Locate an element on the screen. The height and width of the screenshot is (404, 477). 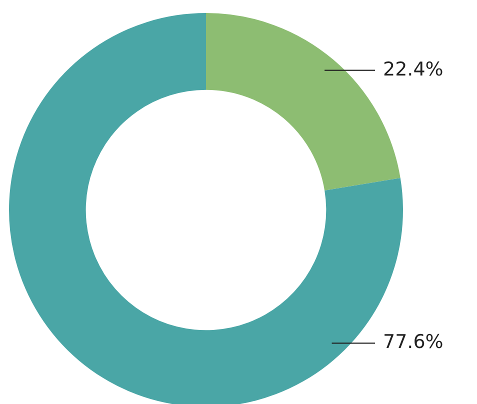
data-label: 77.6% is located at coordinates (413, 342).